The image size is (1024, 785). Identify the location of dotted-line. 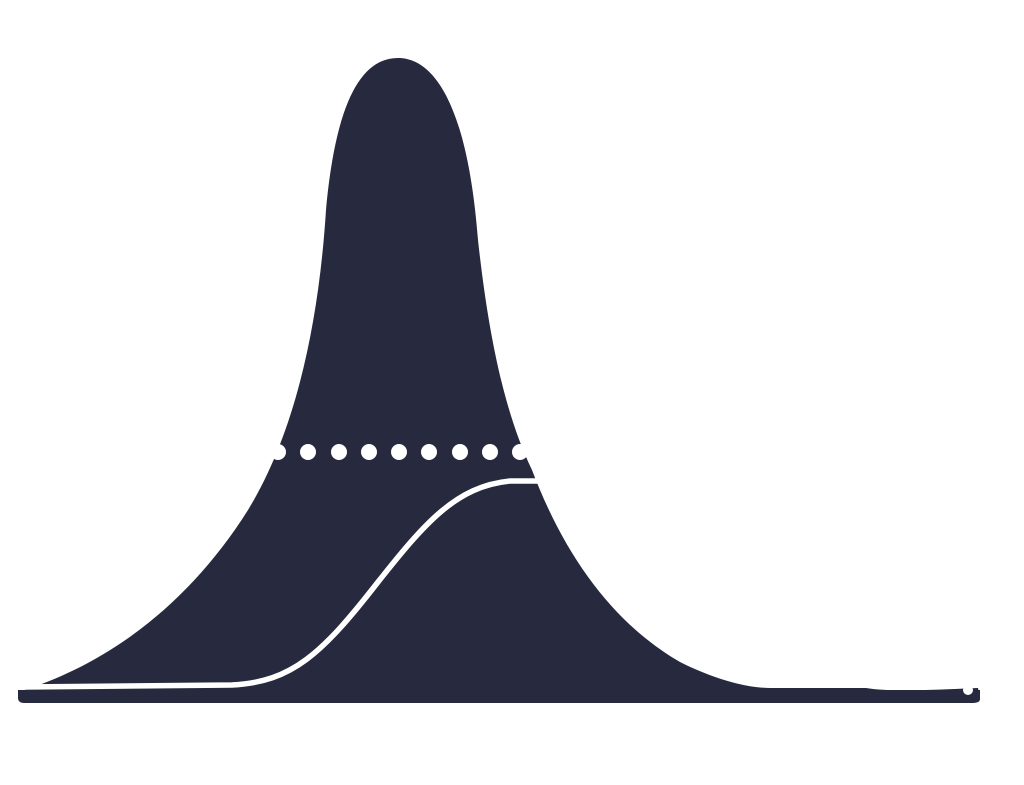
(399, 452).